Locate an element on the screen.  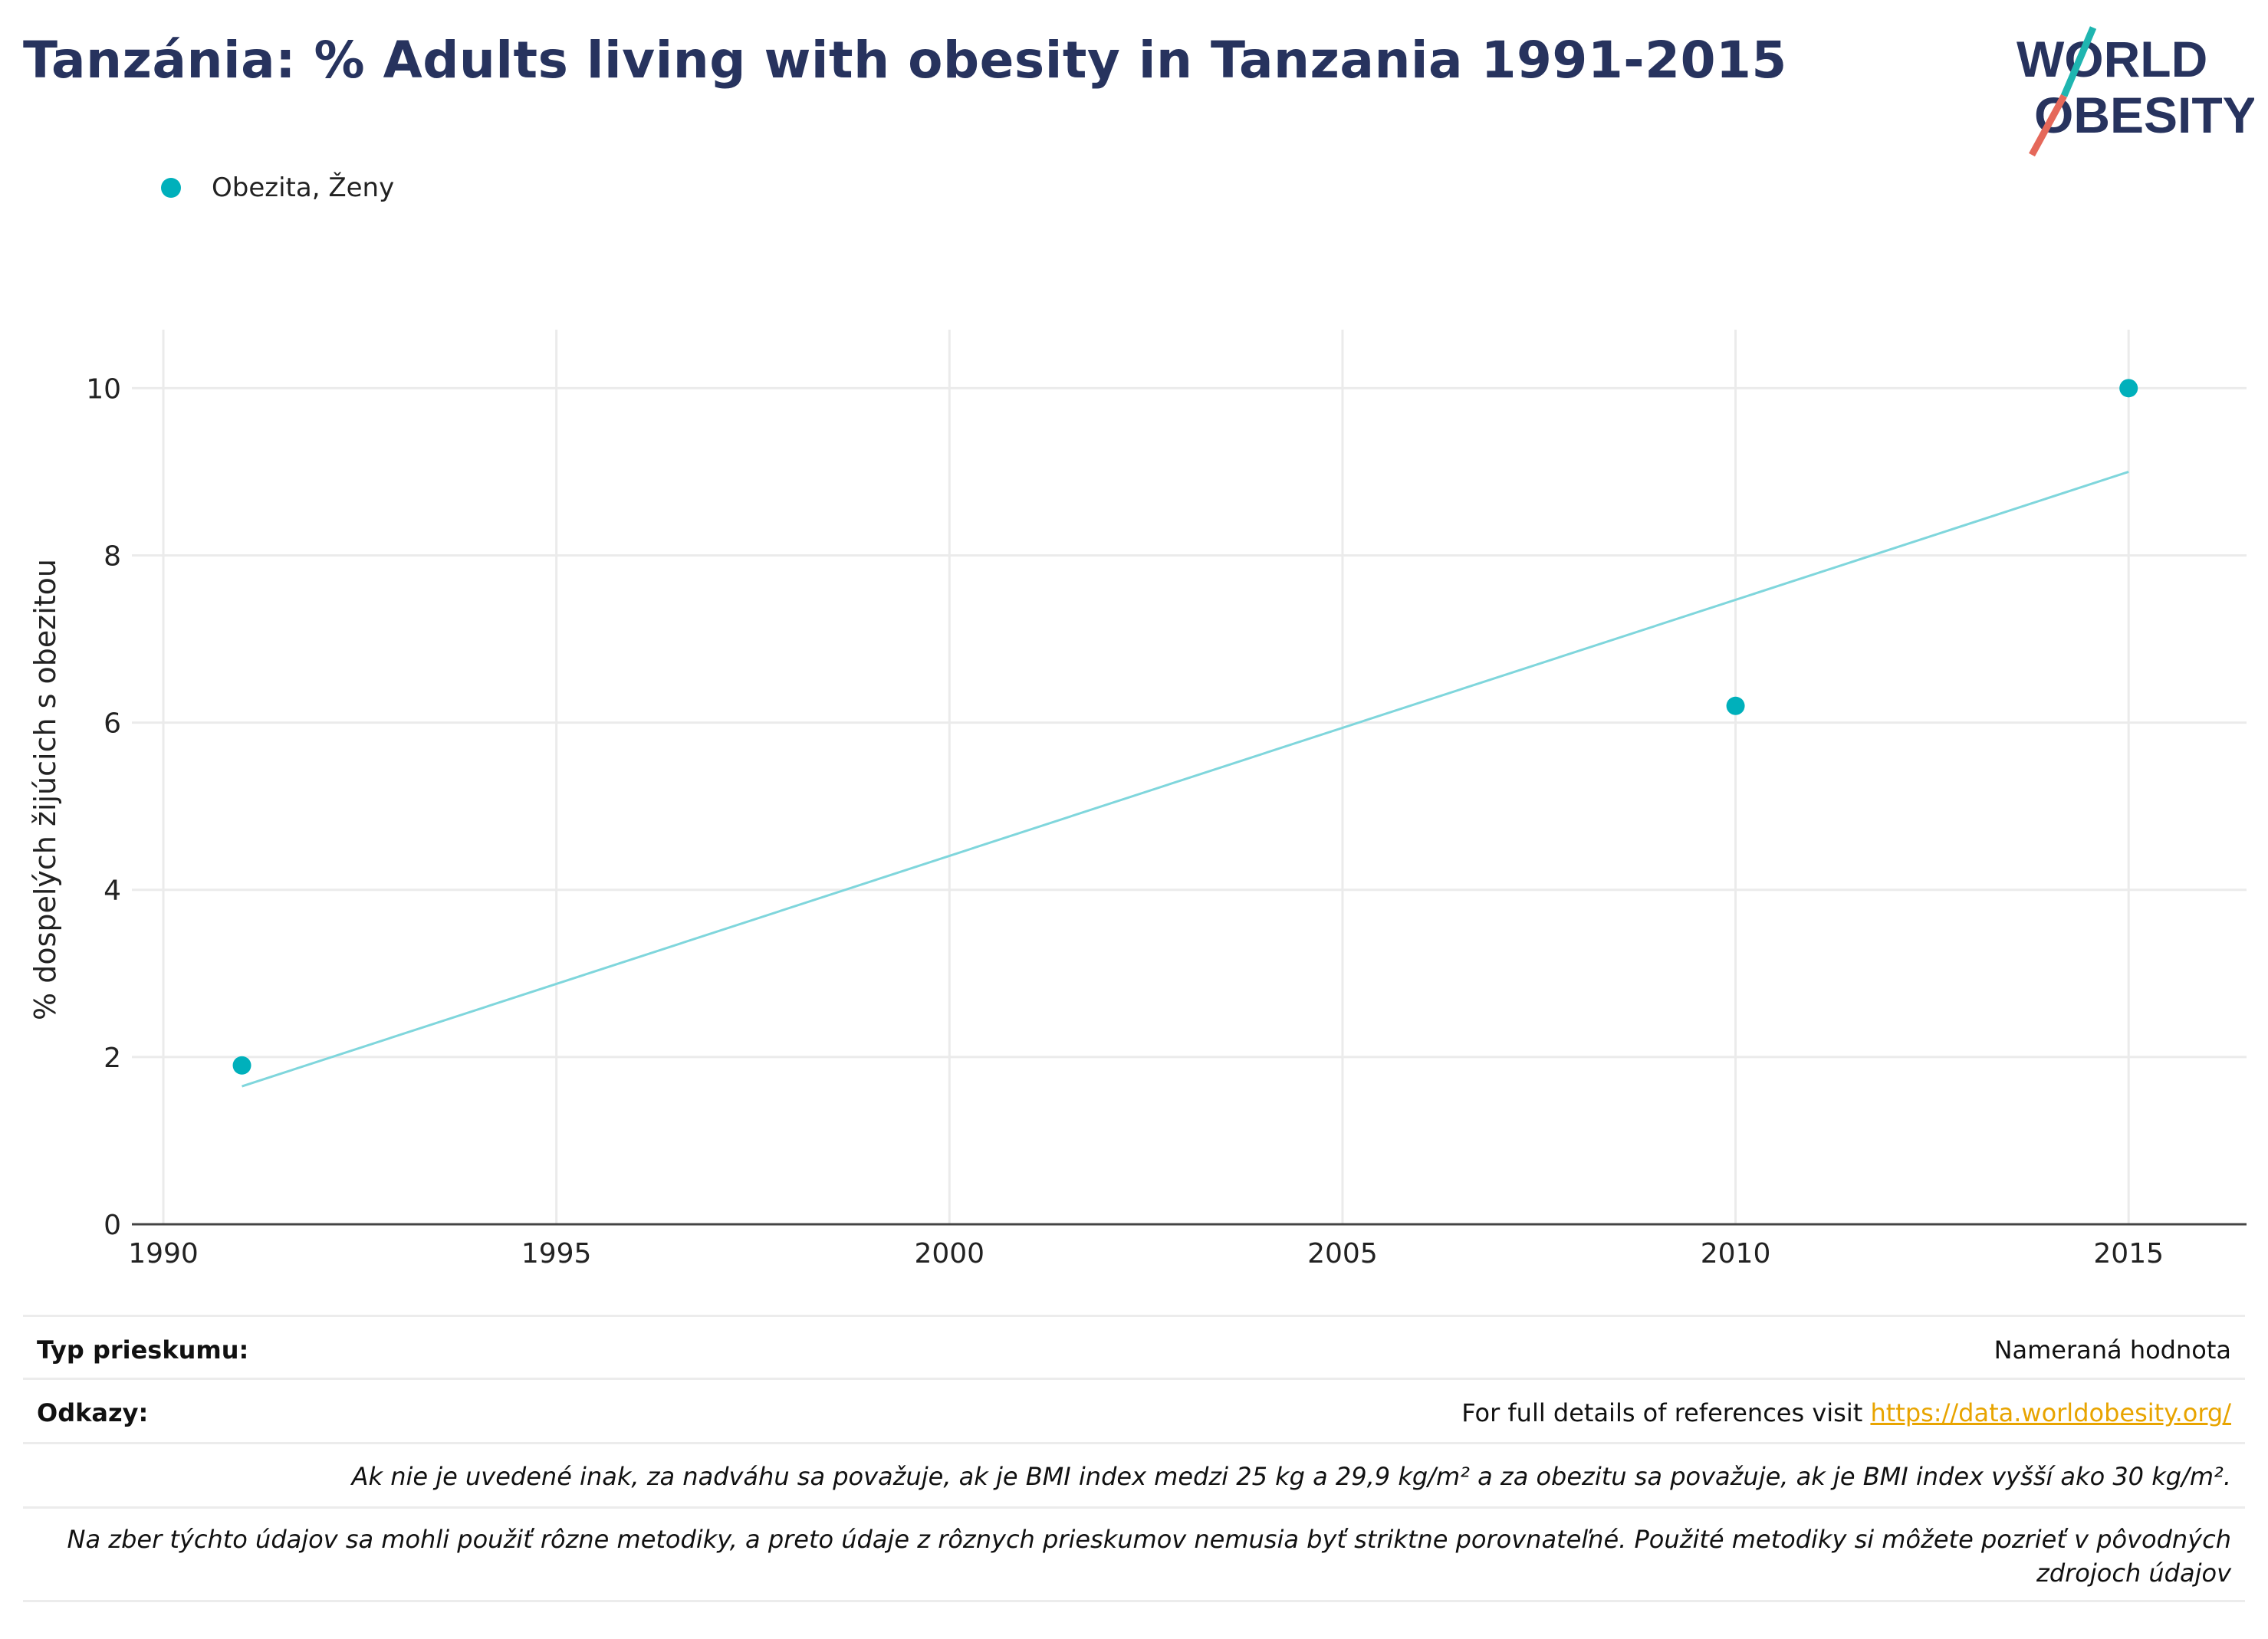
chart-legend: Obezita, Ženy is located at coordinates (277, 187).